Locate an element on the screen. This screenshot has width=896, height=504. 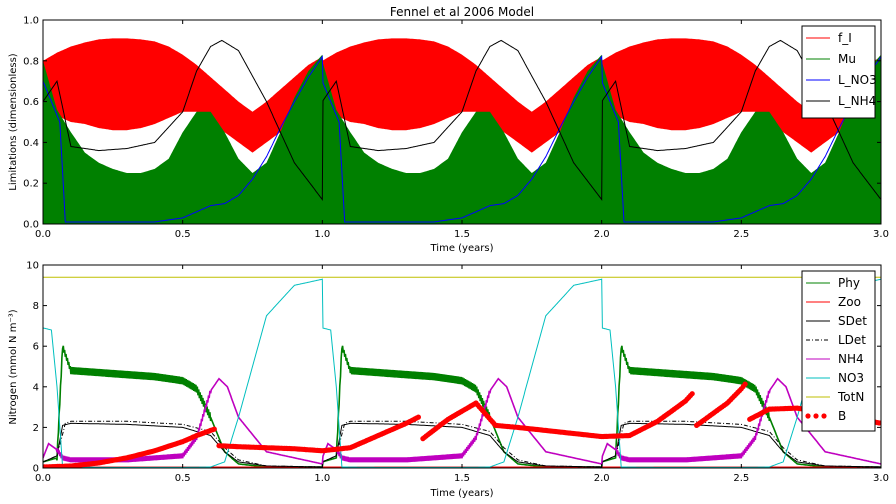
bottom-legend-label-b: B is located at coordinates (842, 416).